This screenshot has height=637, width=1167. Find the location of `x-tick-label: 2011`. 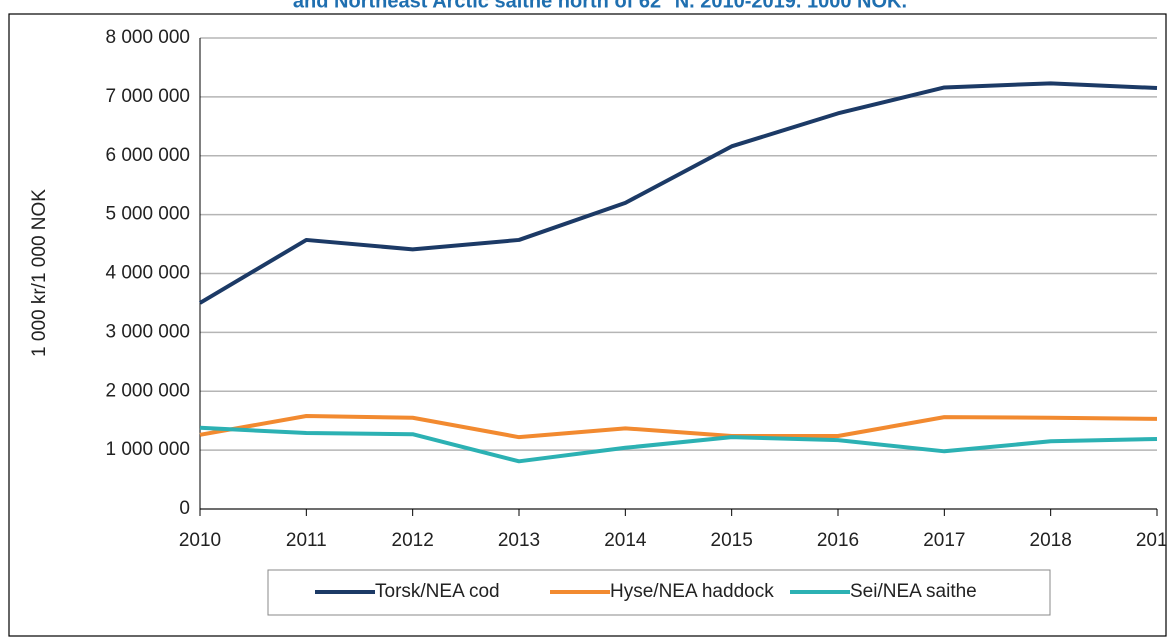

x-tick-label: 2011 is located at coordinates (306, 540).